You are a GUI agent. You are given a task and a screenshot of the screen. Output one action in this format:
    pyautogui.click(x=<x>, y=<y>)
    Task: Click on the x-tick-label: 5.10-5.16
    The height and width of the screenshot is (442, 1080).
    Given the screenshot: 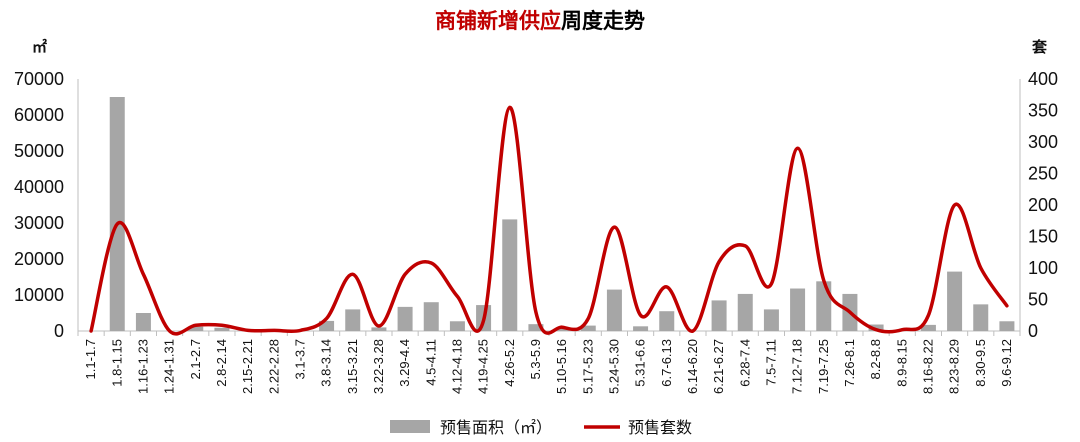 What is the action you would take?
    pyautogui.click(x=561, y=366)
    